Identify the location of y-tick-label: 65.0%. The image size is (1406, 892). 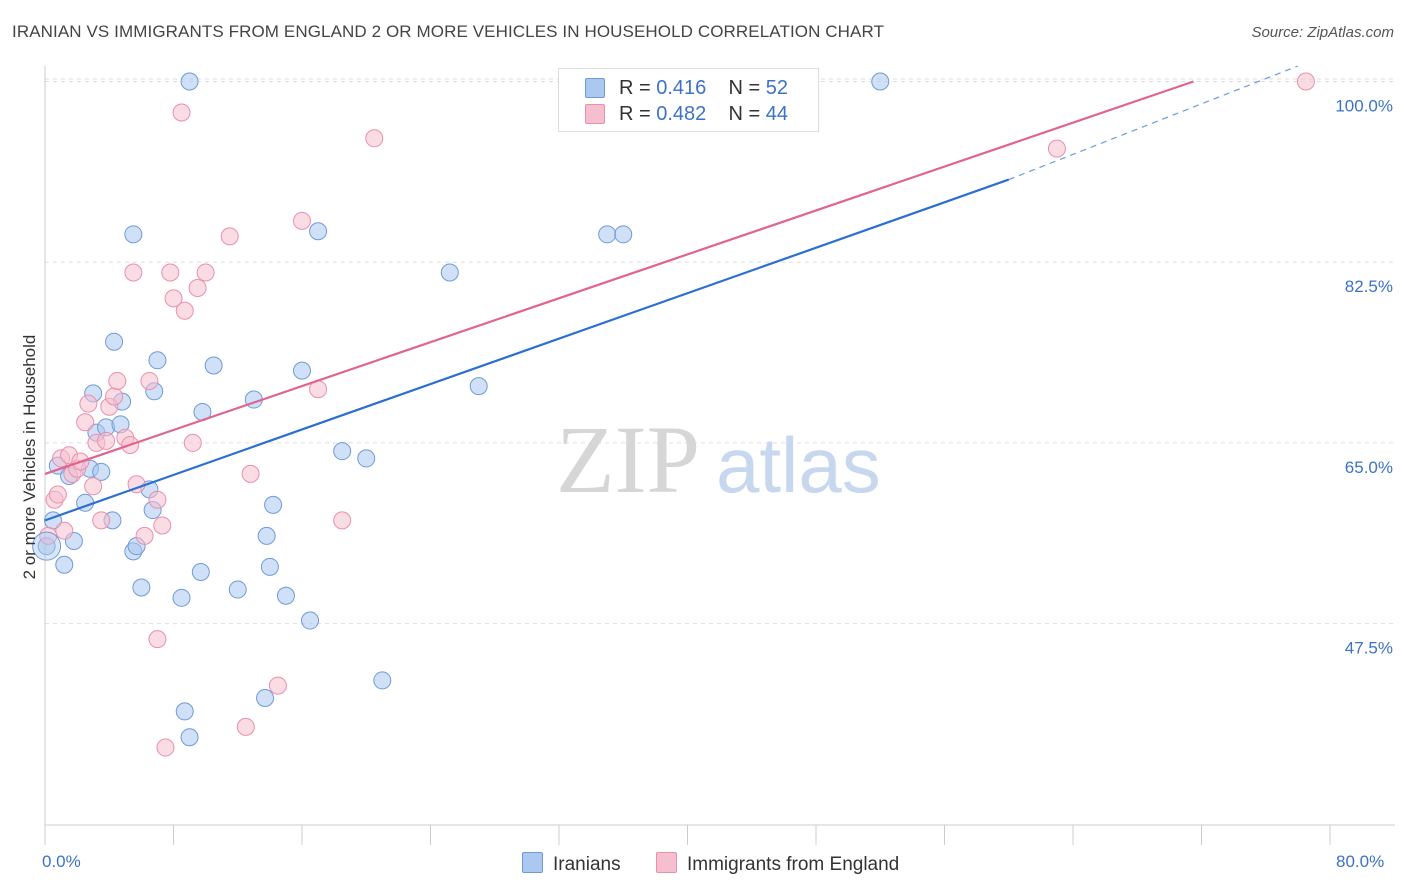
(1369, 467).